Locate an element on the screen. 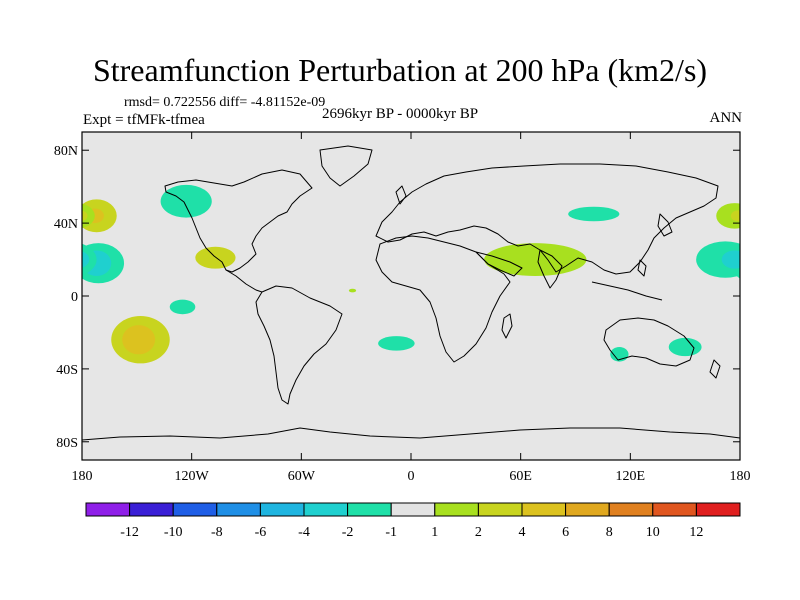 This screenshot has width=800, height=600. anomaly-mexico-positive is located at coordinates (215, 257).